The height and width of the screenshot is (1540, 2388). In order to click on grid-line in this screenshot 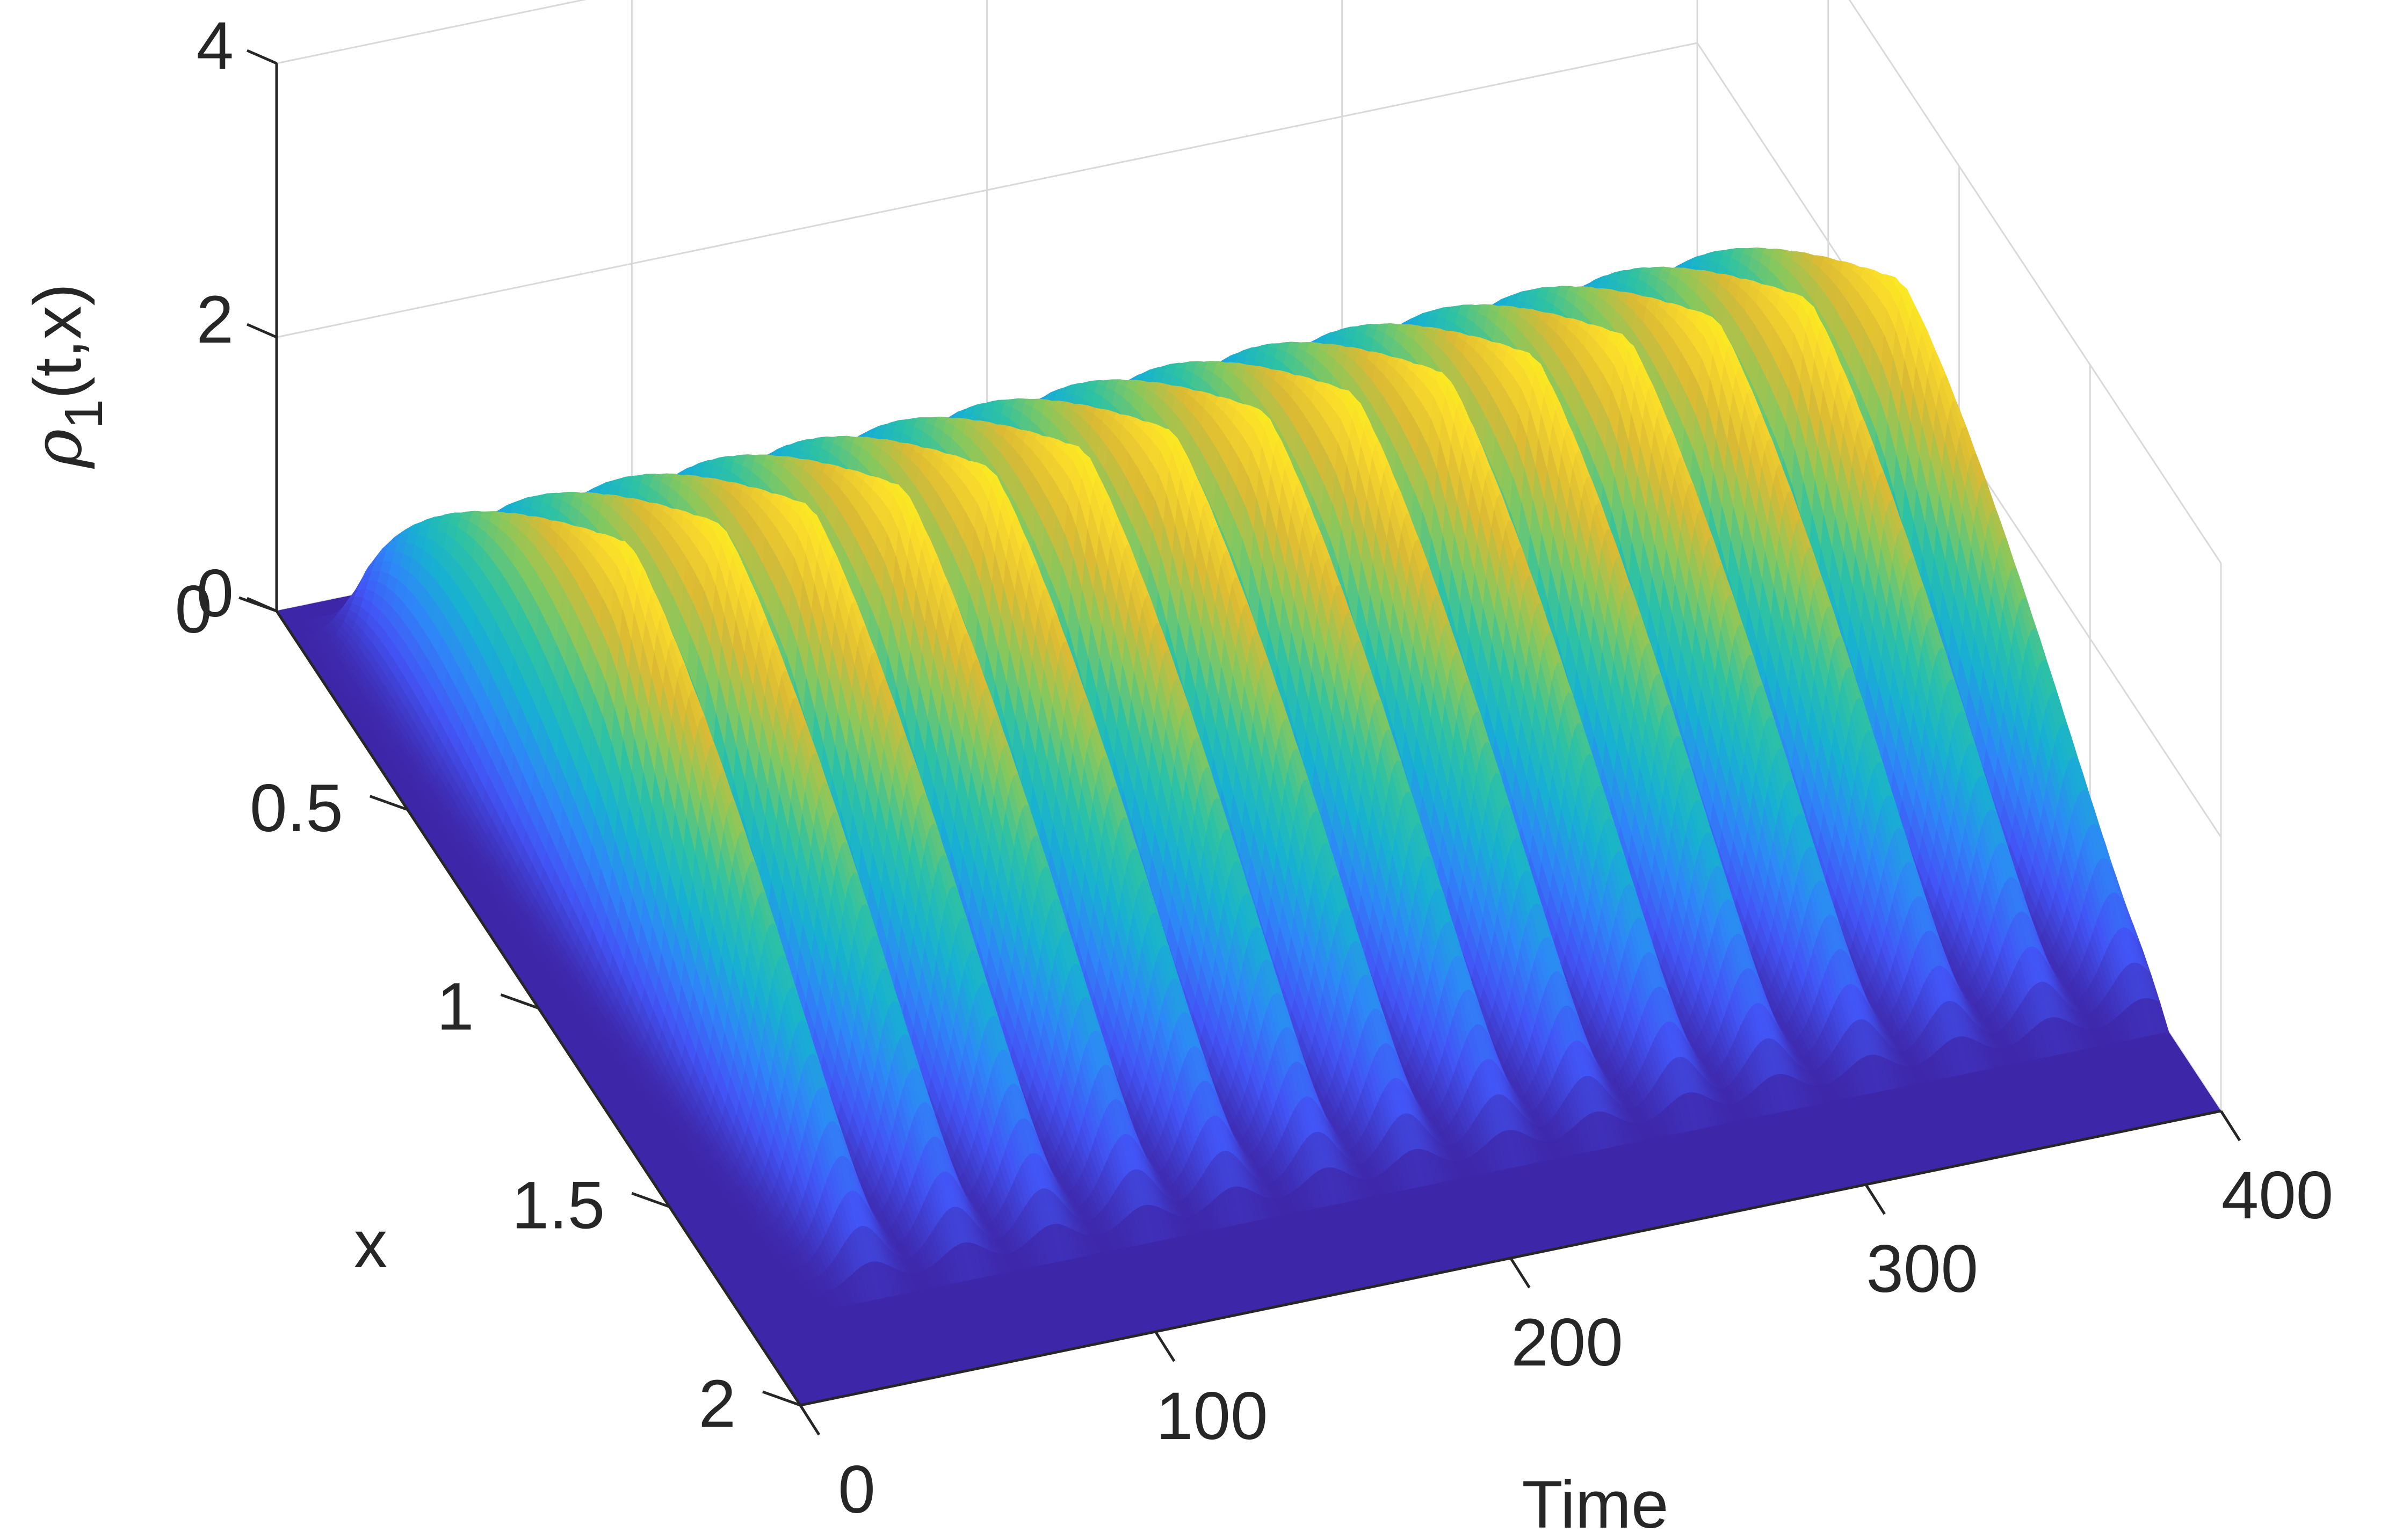, I will do `click(431, 32)`.